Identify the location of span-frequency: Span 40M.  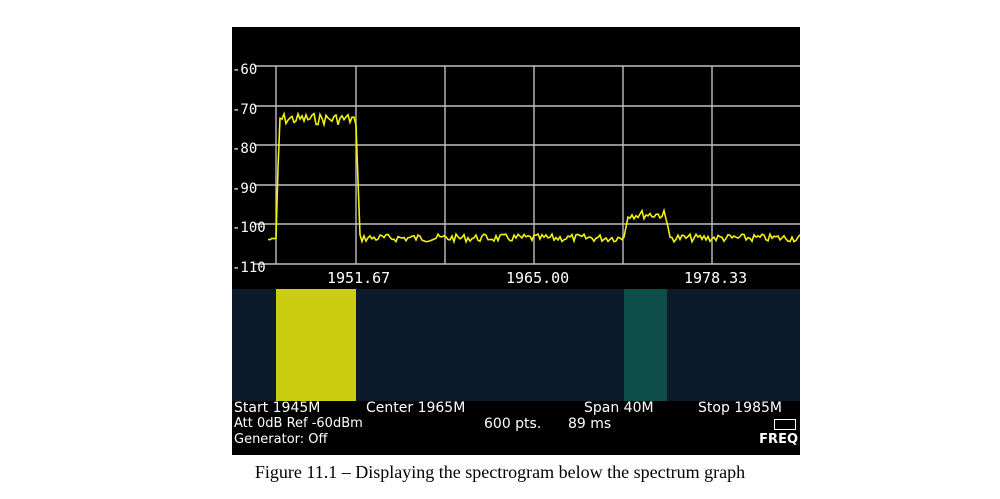
(619, 408).